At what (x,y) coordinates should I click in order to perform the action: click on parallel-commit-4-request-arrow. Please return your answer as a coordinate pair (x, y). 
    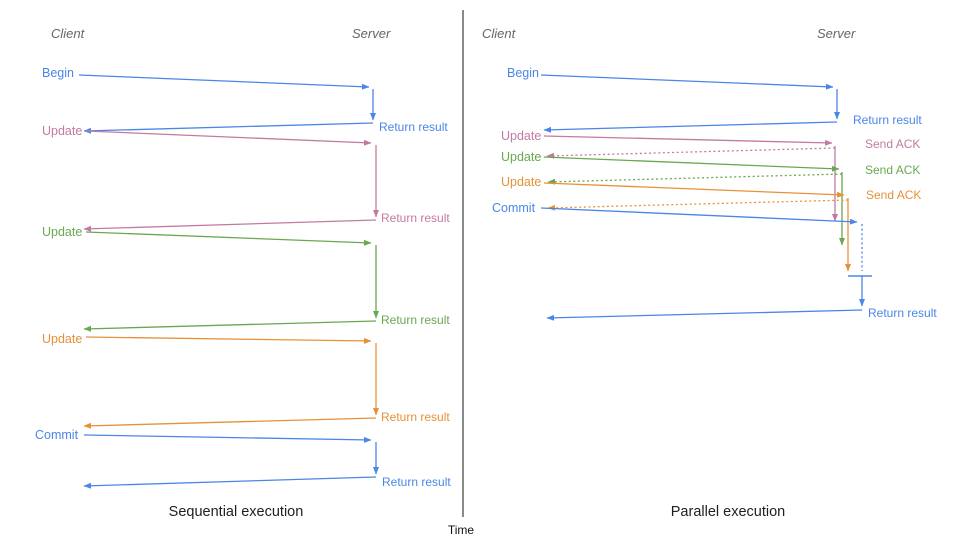
    Looking at the image, I should click on (699, 216).